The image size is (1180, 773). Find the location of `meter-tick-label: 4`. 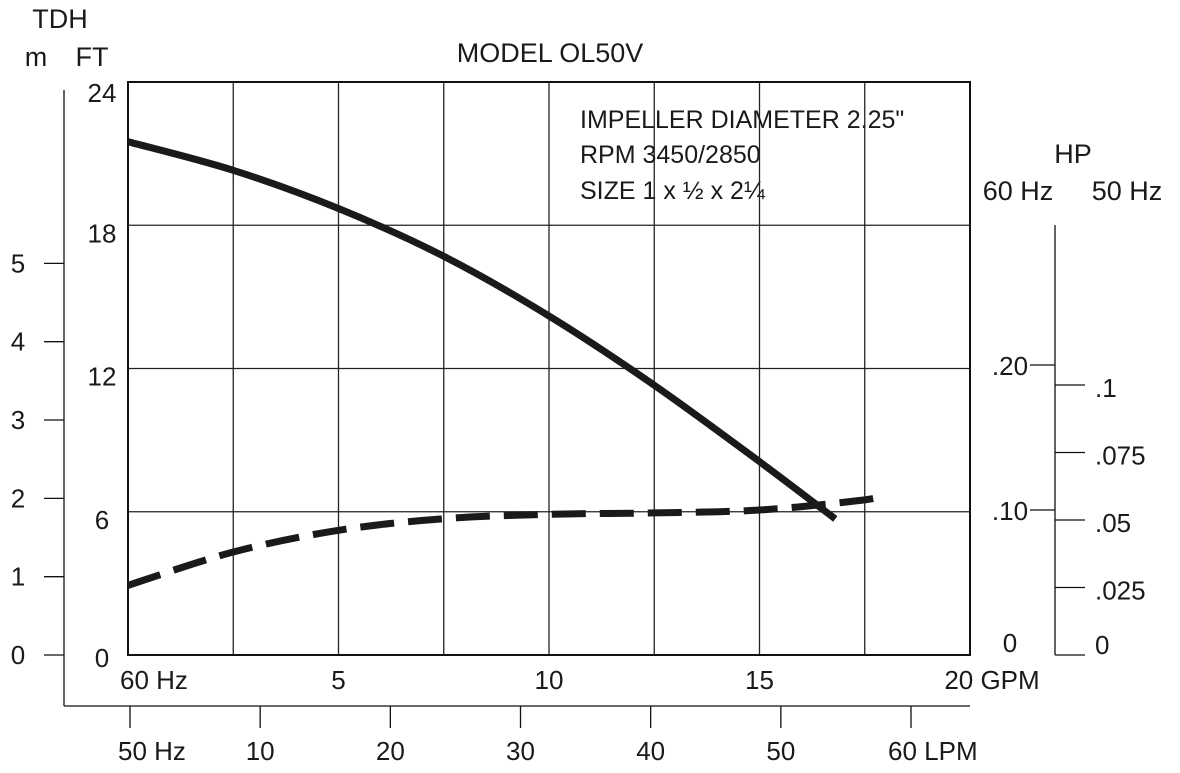

meter-tick-label: 4 is located at coordinates (18, 342).